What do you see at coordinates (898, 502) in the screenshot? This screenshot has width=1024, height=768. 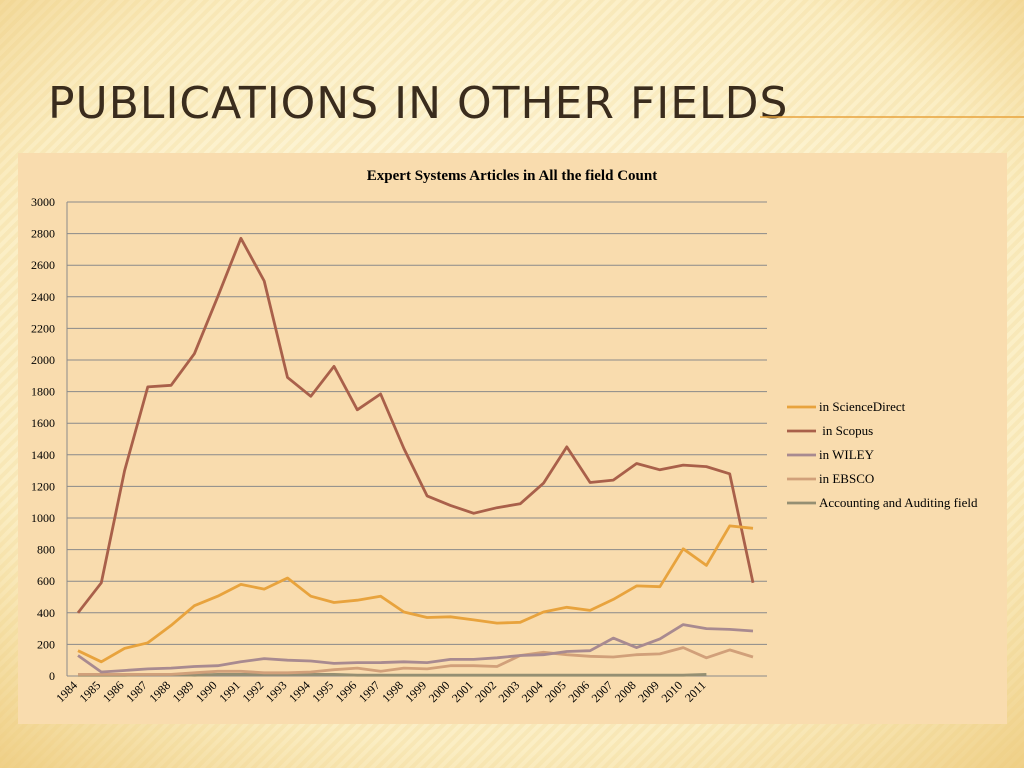 I see `legend-label: Accounting and Auditing field` at bounding box center [898, 502].